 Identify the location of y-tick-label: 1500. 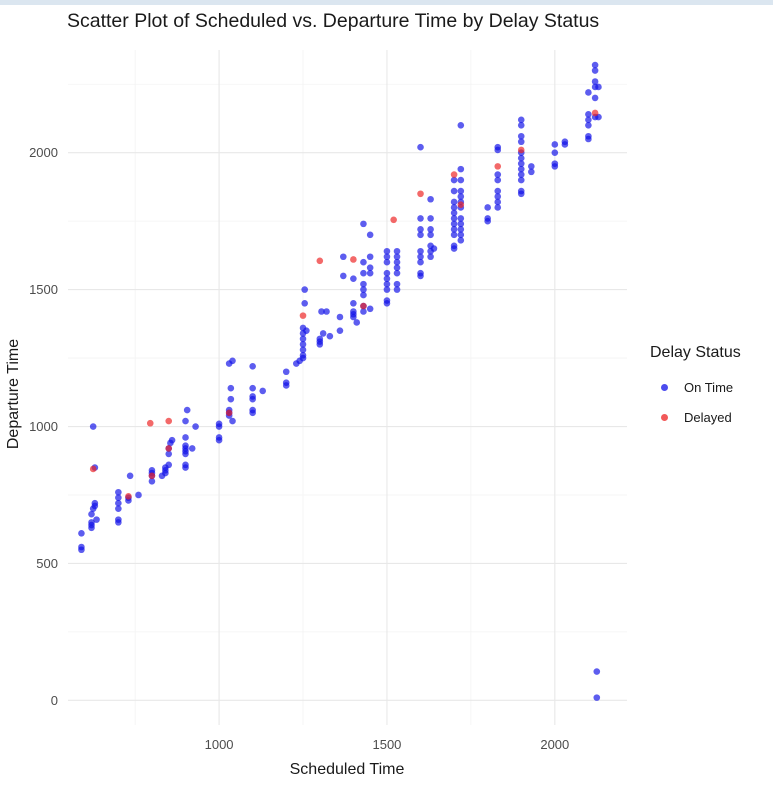
(43, 289).